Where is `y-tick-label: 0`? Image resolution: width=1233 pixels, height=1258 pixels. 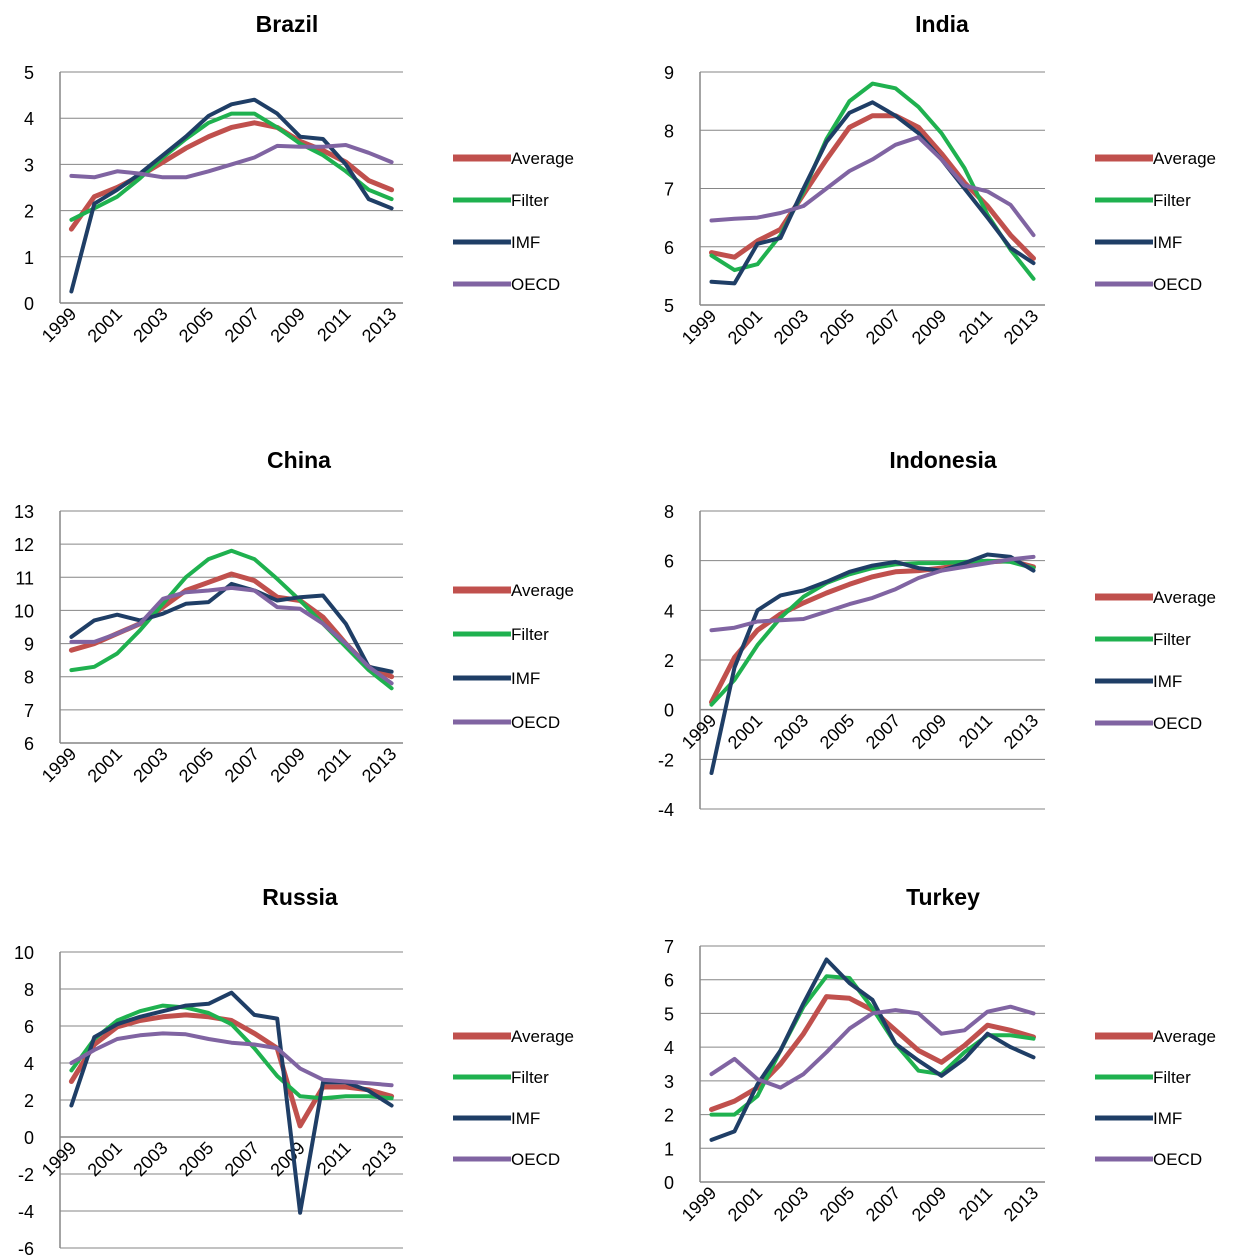
y-tick-label: 0 is located at coordinates (29, 304).